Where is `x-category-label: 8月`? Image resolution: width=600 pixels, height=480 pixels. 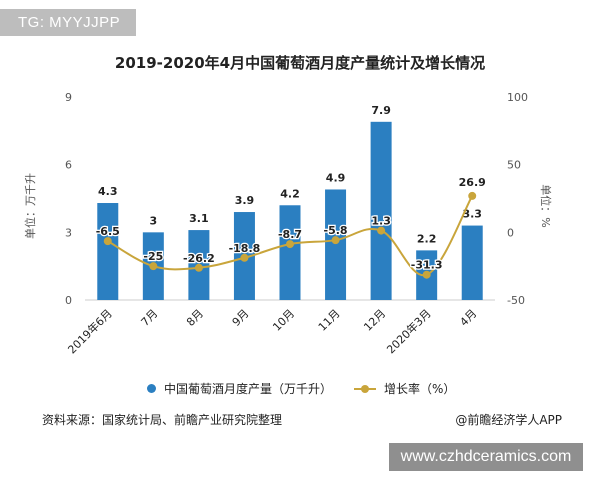
x-category-label: 8月 is located at coordinates (195, 318).